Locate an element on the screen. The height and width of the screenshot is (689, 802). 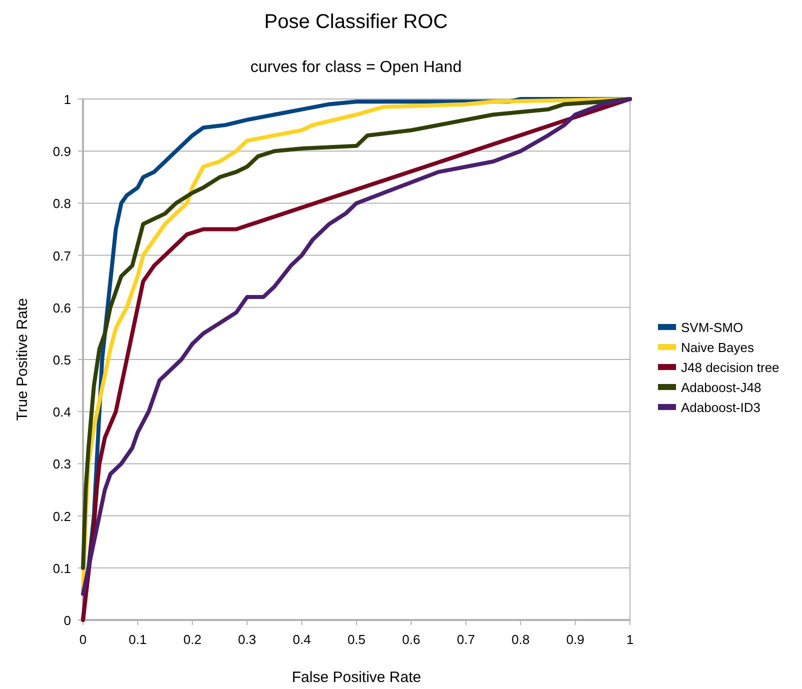
y-tick-label: 0.4 is located at coordinates (61, 412).